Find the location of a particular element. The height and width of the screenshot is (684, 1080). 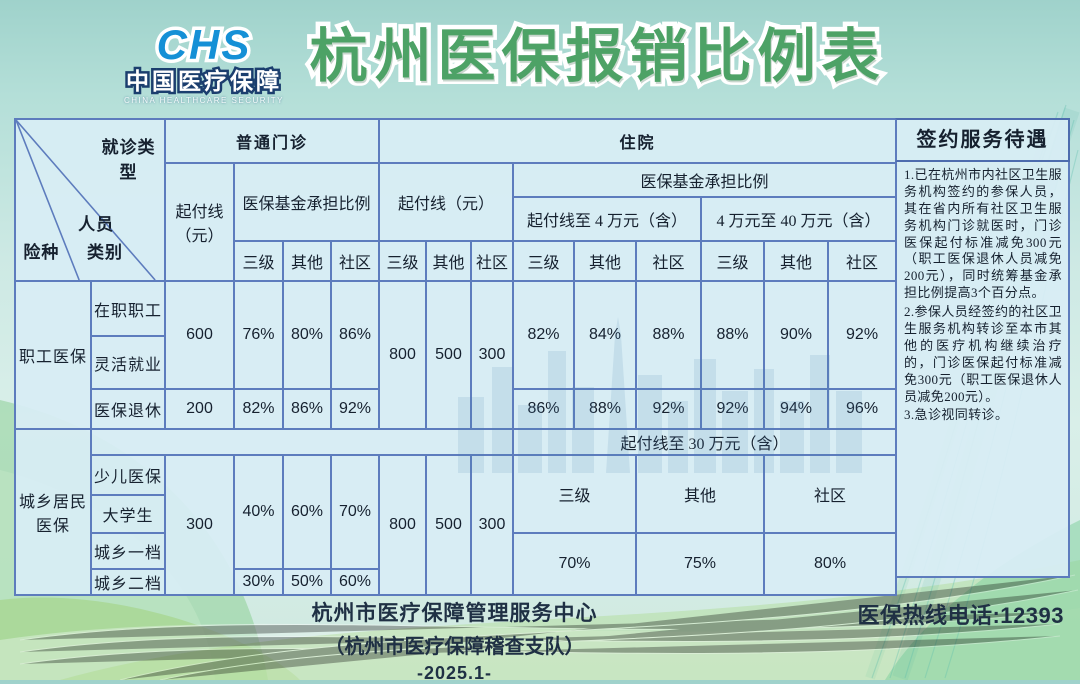

chs-logo-name-en: CHINA HEALTHCARE SECURITY is located at coordinates (204, 100).